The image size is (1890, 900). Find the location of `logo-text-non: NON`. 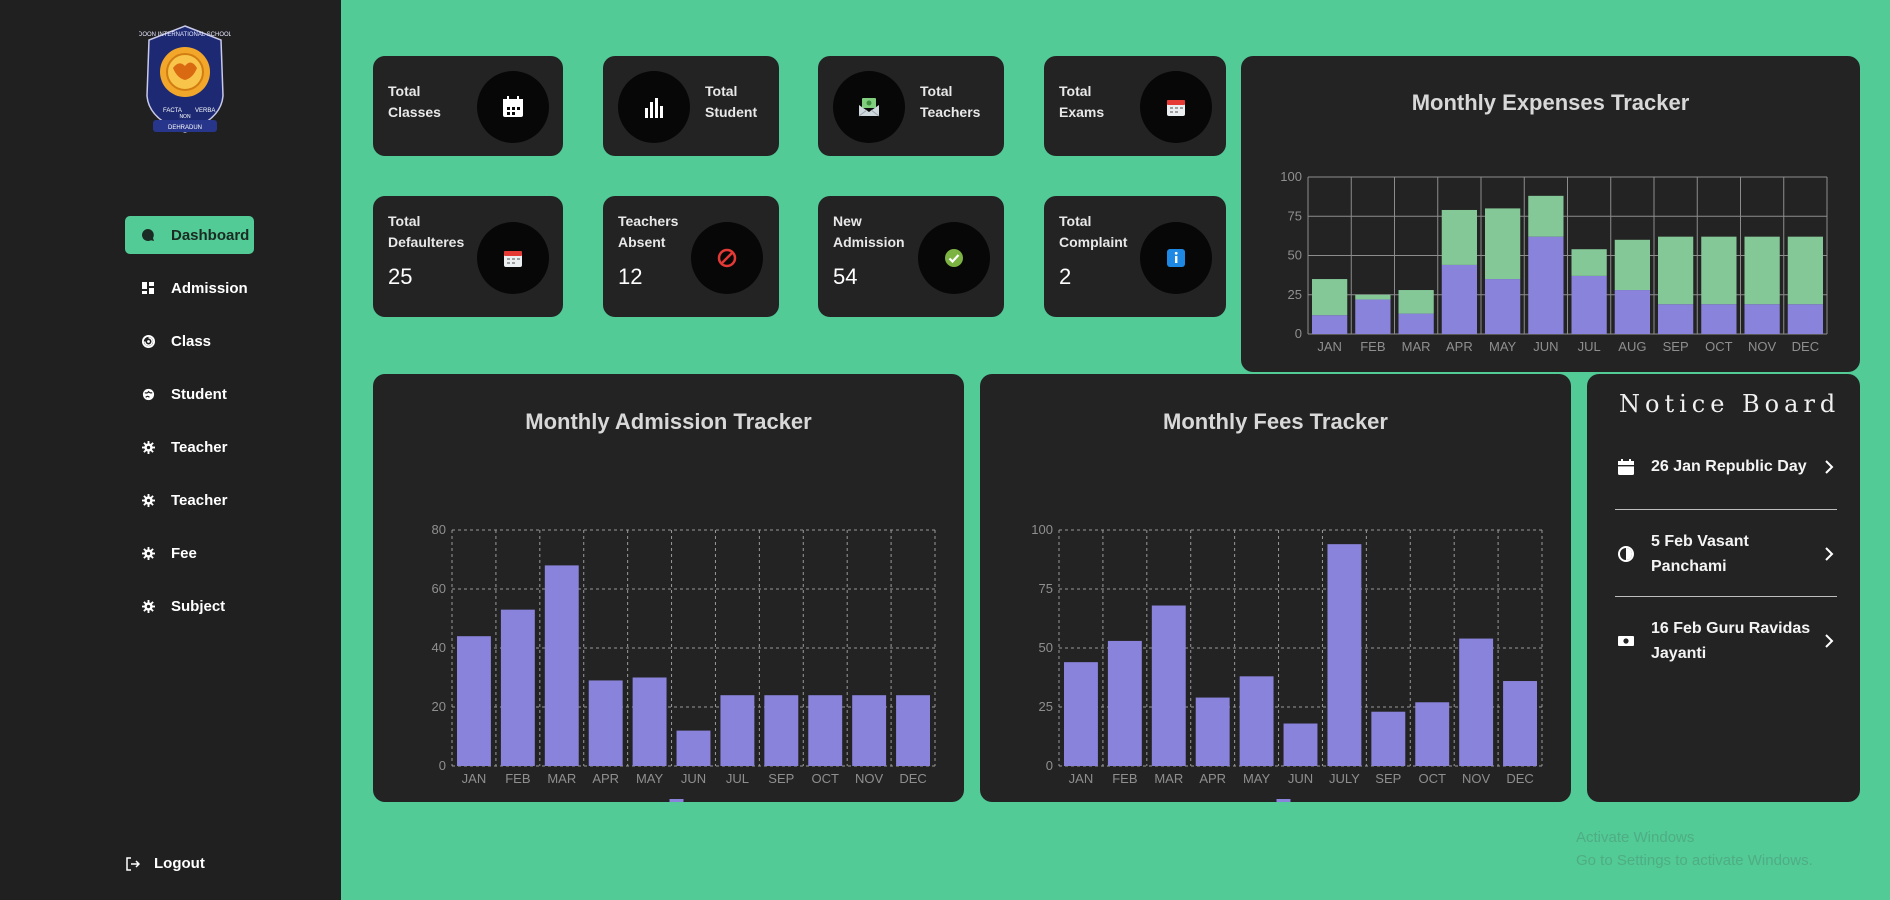

logo-text-non: NON is located at coordinates (185, 117).